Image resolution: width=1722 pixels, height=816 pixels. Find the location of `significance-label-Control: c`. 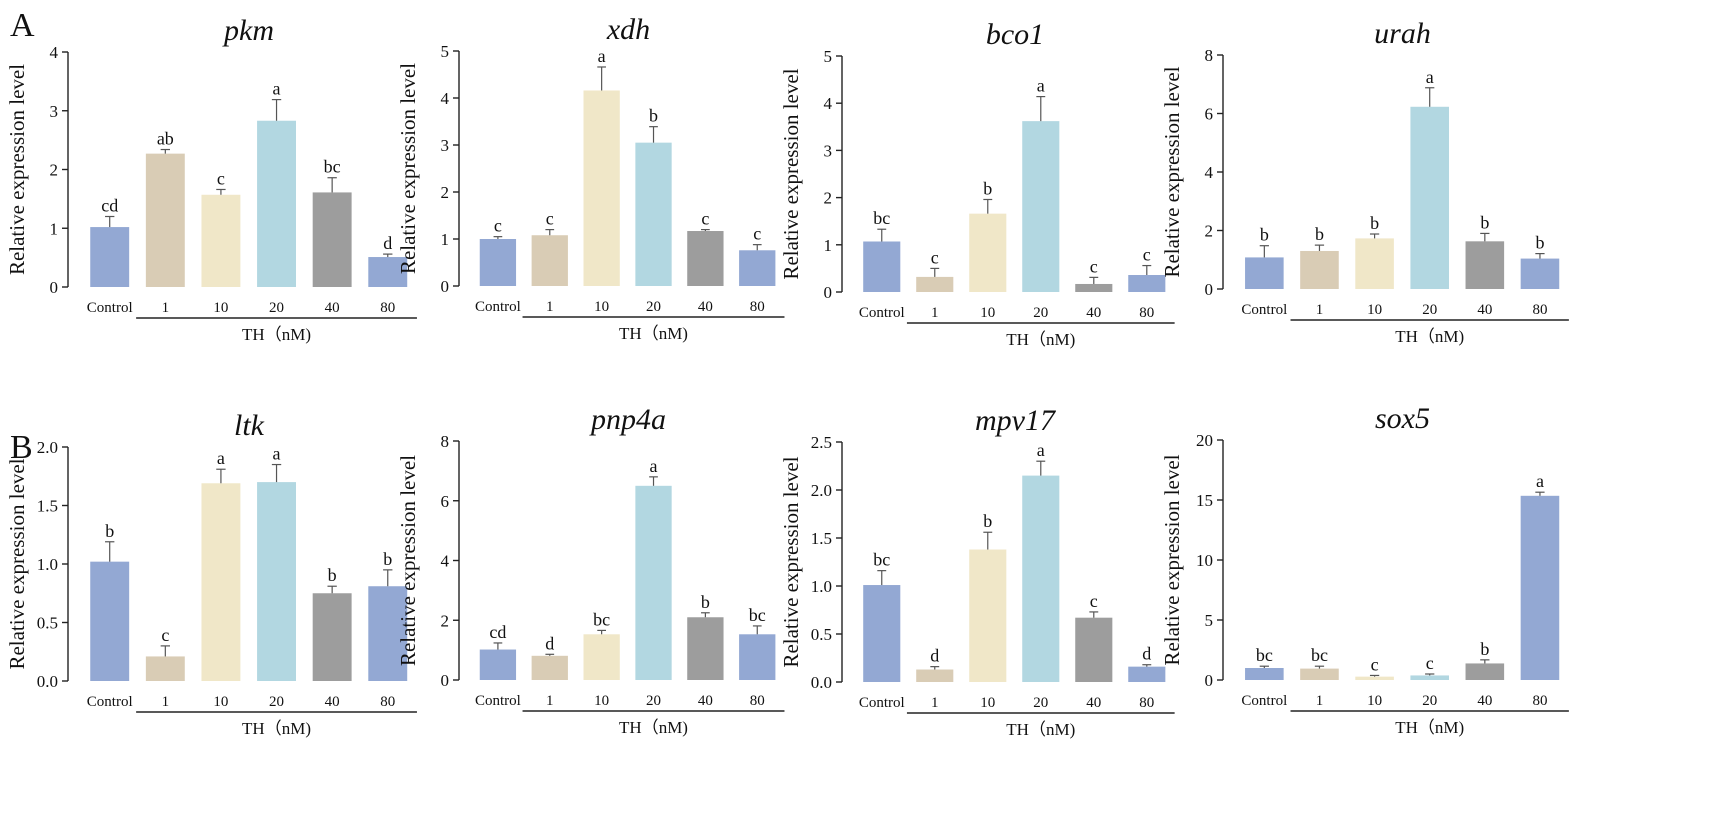

significance-label-Control: c is located at coordinates (498, 226).